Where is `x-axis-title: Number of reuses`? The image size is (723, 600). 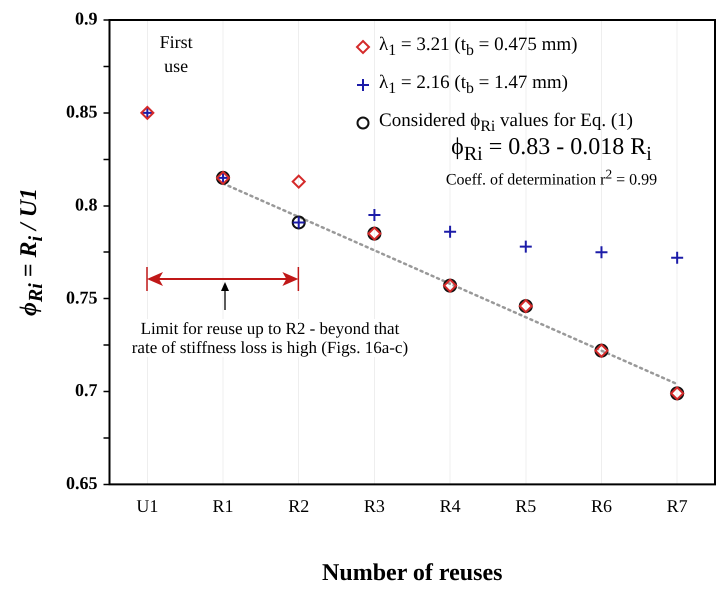 x-axis-title: Number of reuses is located at coordinates (412, 573).